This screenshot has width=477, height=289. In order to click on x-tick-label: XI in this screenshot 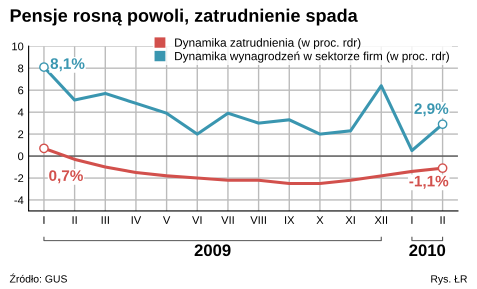, I will do `click(350, 220)`.